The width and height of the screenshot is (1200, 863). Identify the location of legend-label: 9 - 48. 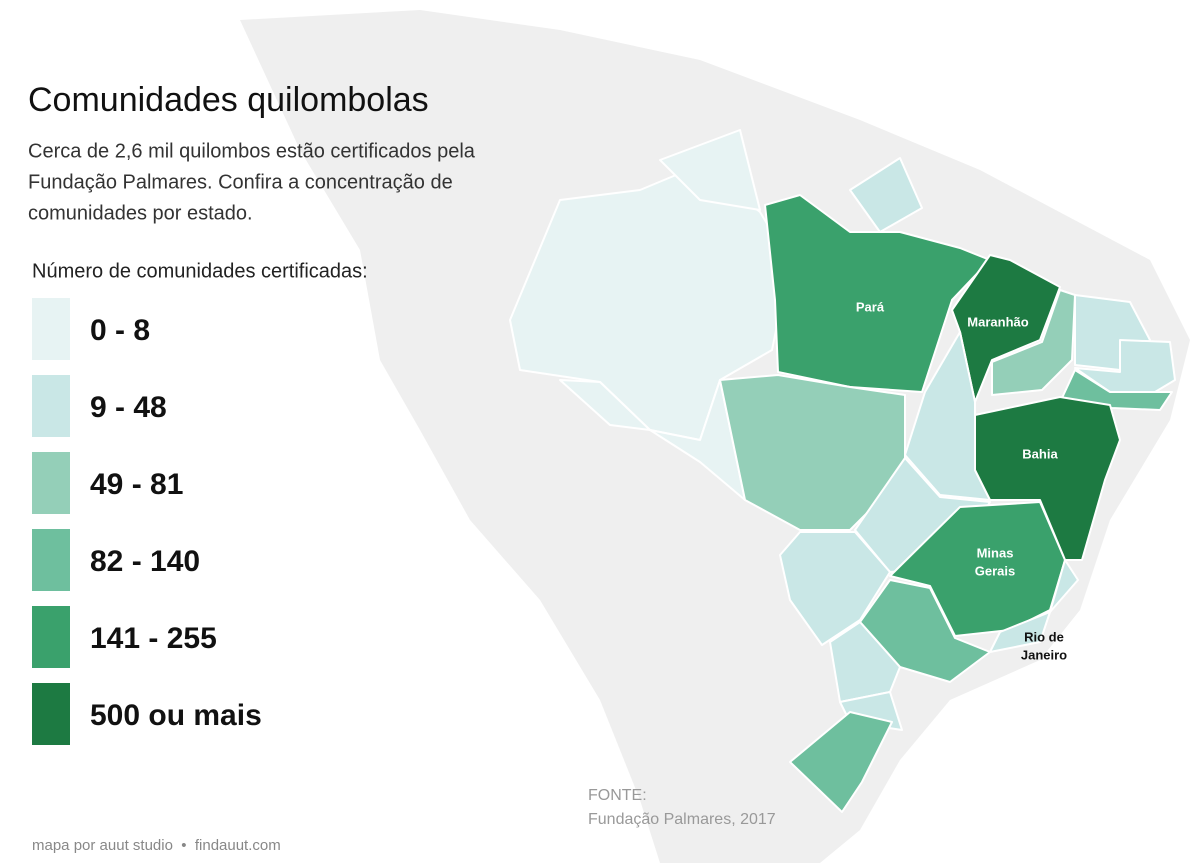
(128, 407).